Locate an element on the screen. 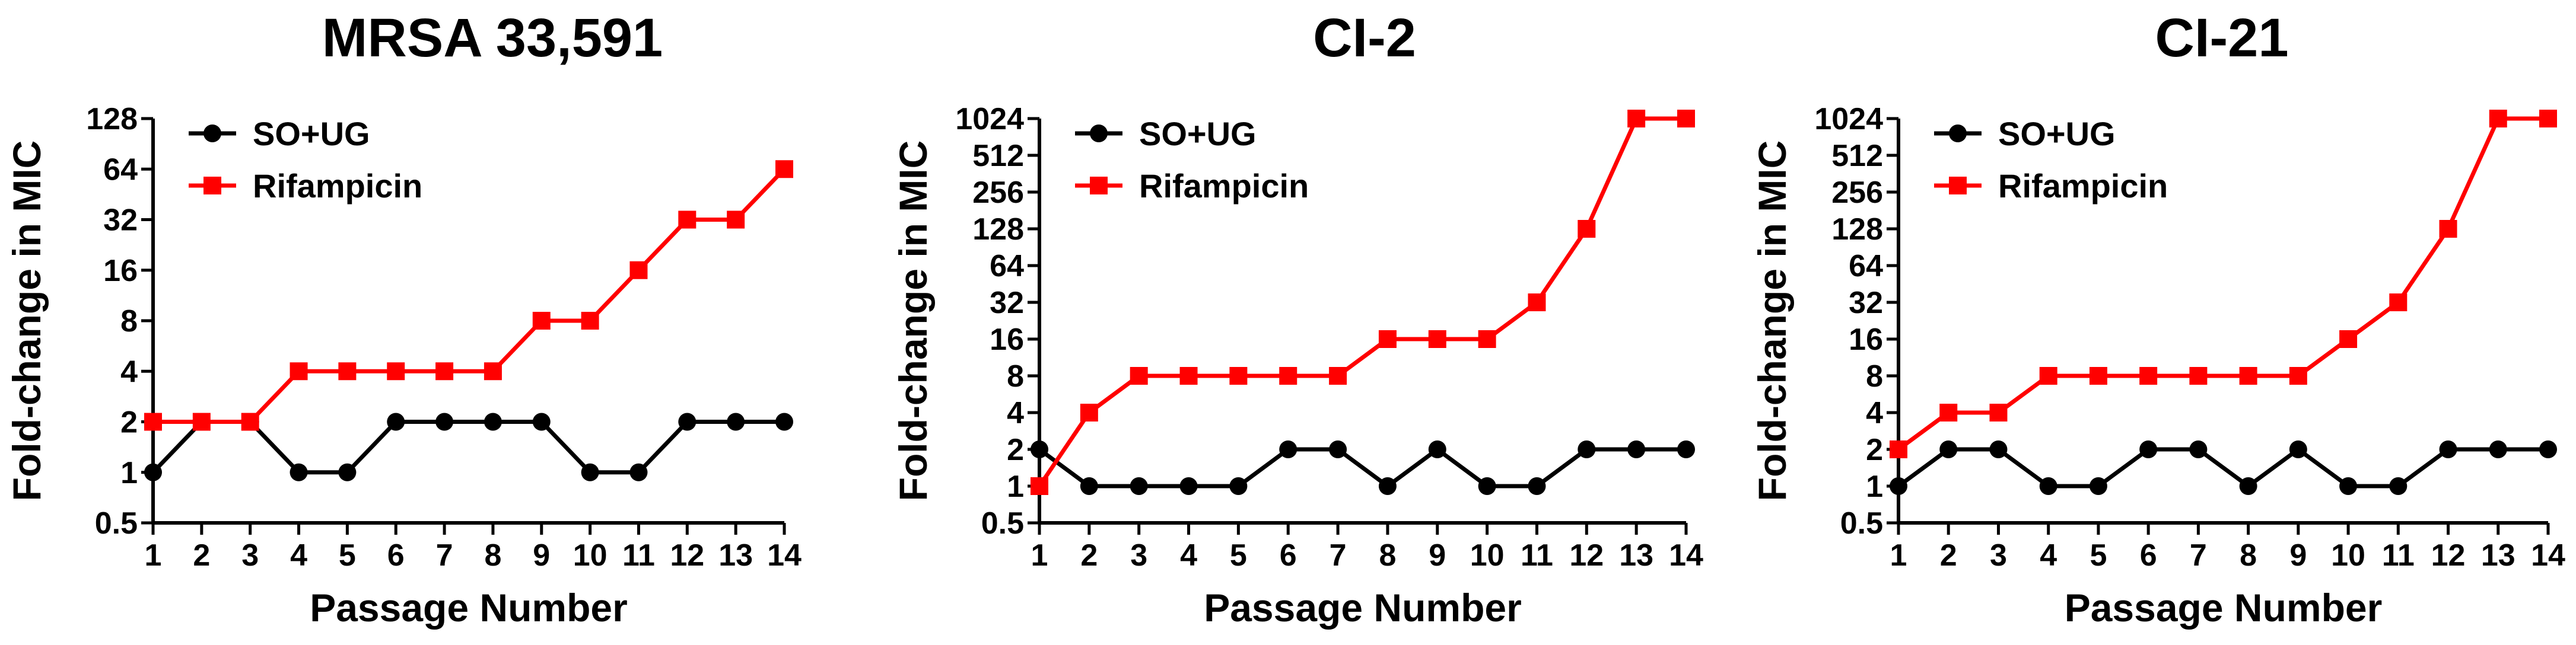 Image resolution: width=2576 pixels, height=645 pixels. legend-label: SO+UG is located at coordinates (2057, 133).